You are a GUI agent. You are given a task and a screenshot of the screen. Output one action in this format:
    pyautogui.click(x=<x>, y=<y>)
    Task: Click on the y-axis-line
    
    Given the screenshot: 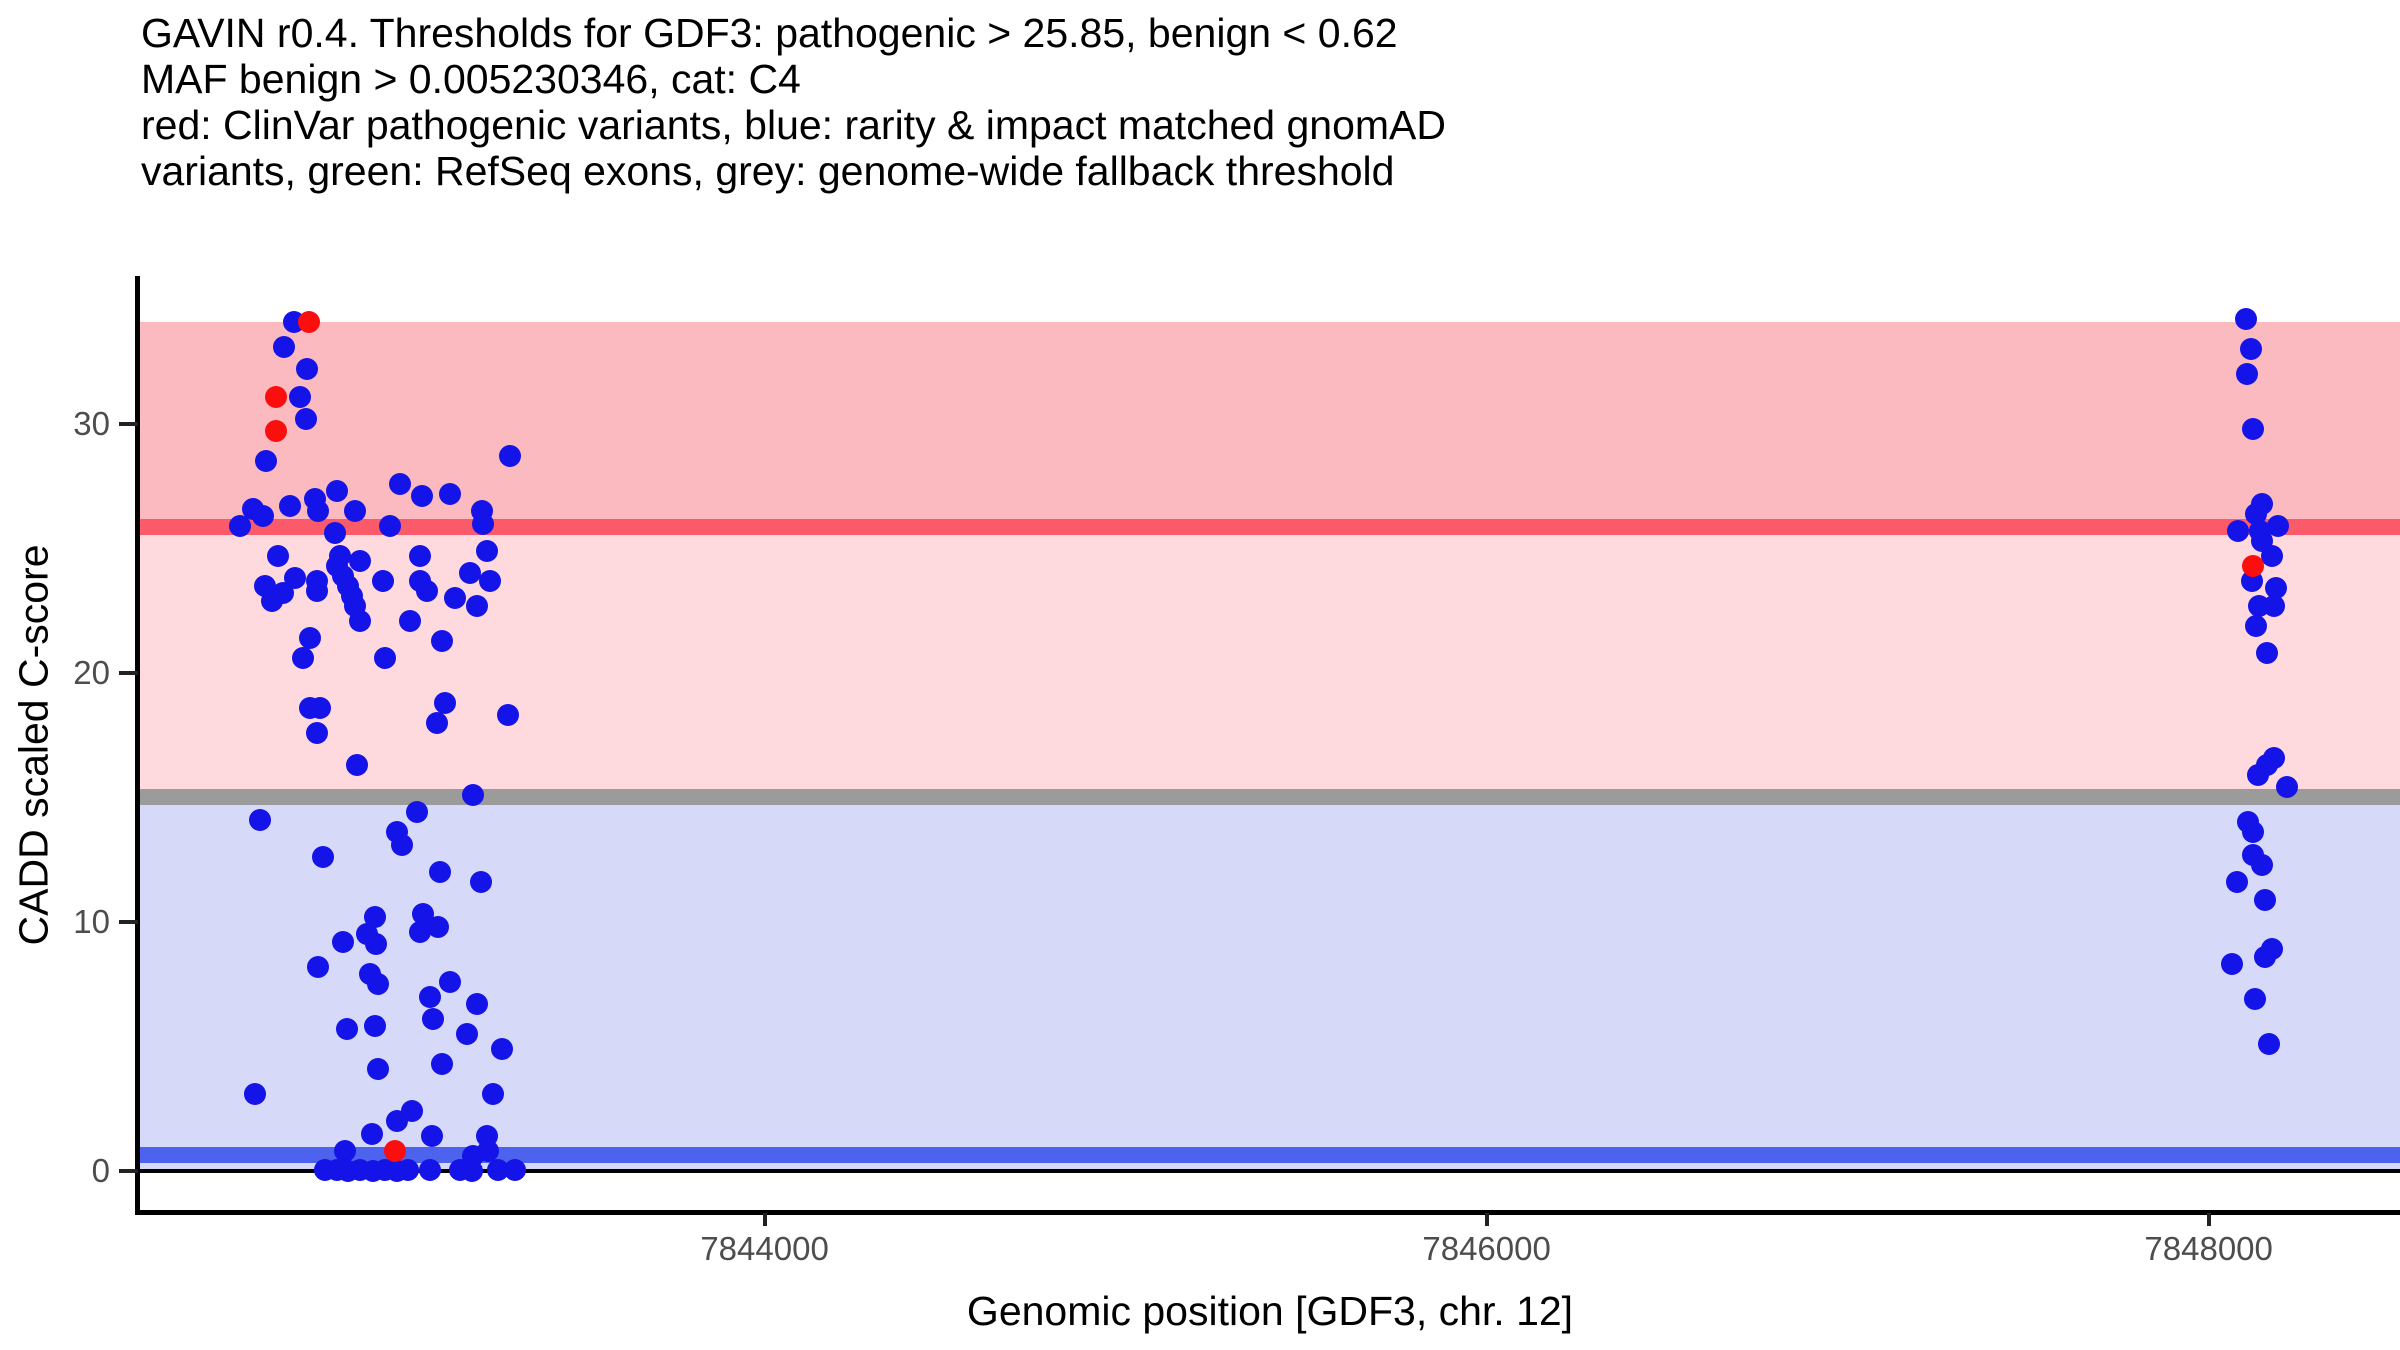 What is the action you would take?
    pyautogui.click(x=137, y=745)
    